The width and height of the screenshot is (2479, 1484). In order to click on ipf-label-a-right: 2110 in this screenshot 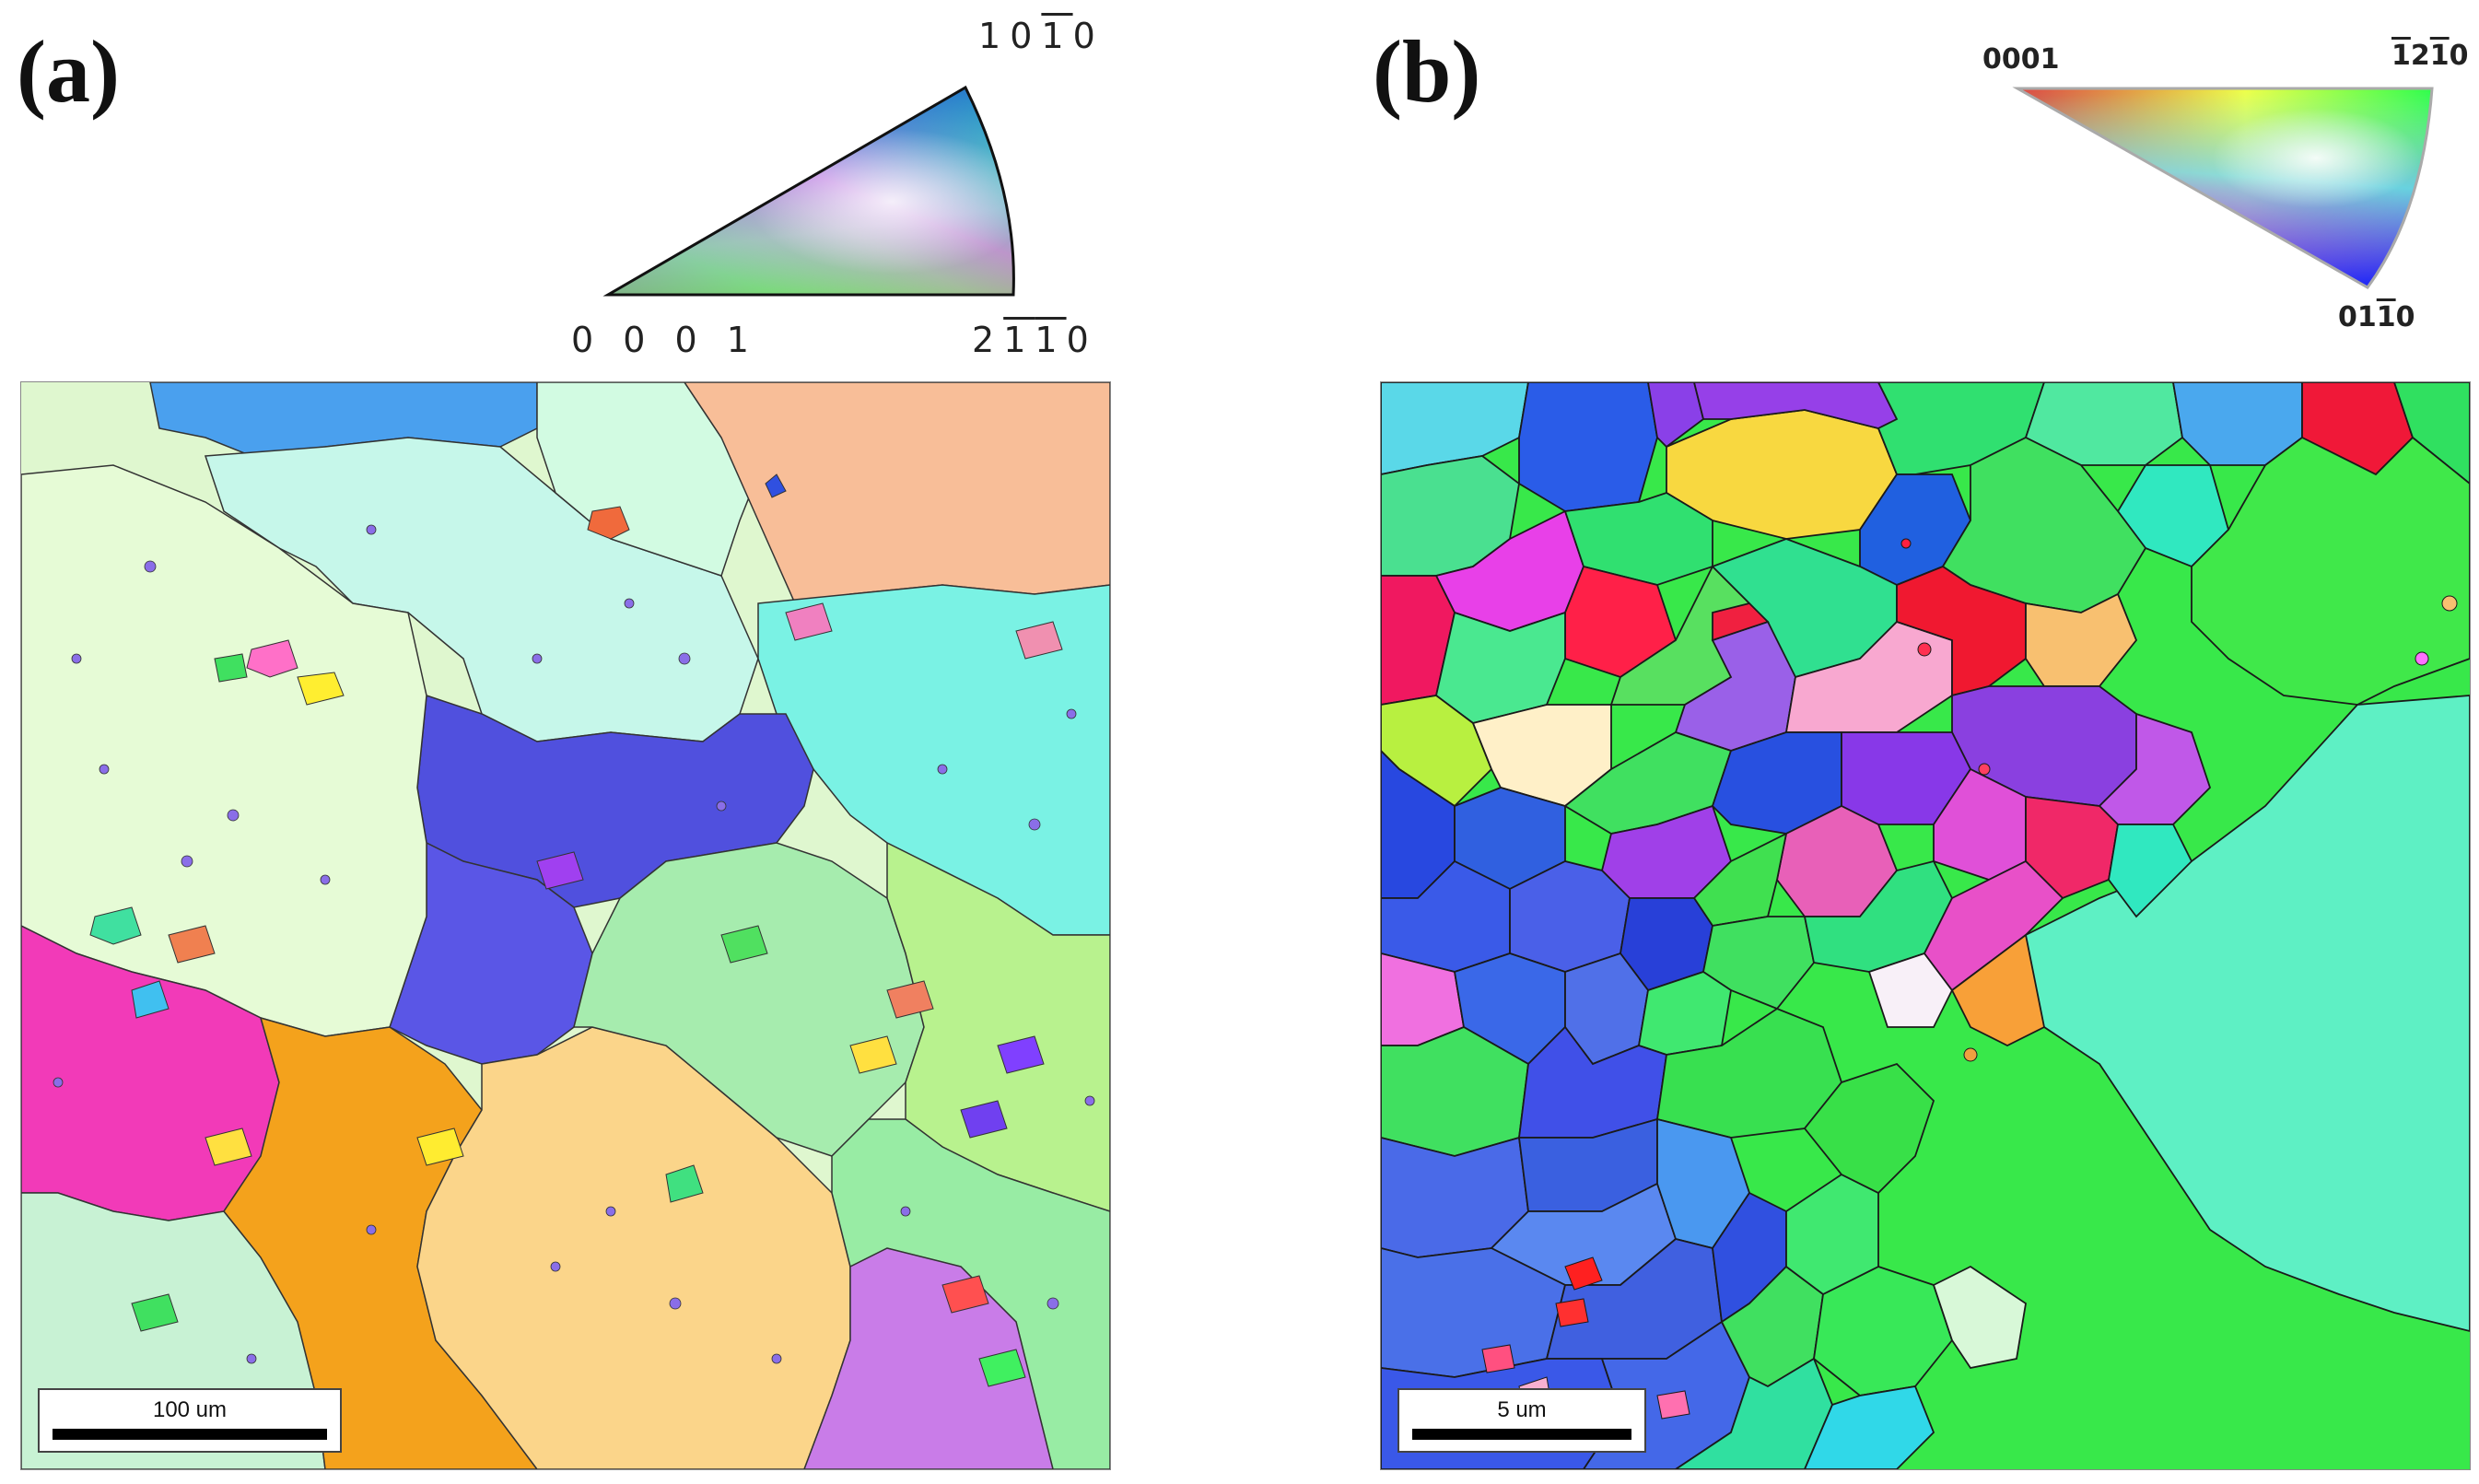, I will do `click(1035, 340)`.